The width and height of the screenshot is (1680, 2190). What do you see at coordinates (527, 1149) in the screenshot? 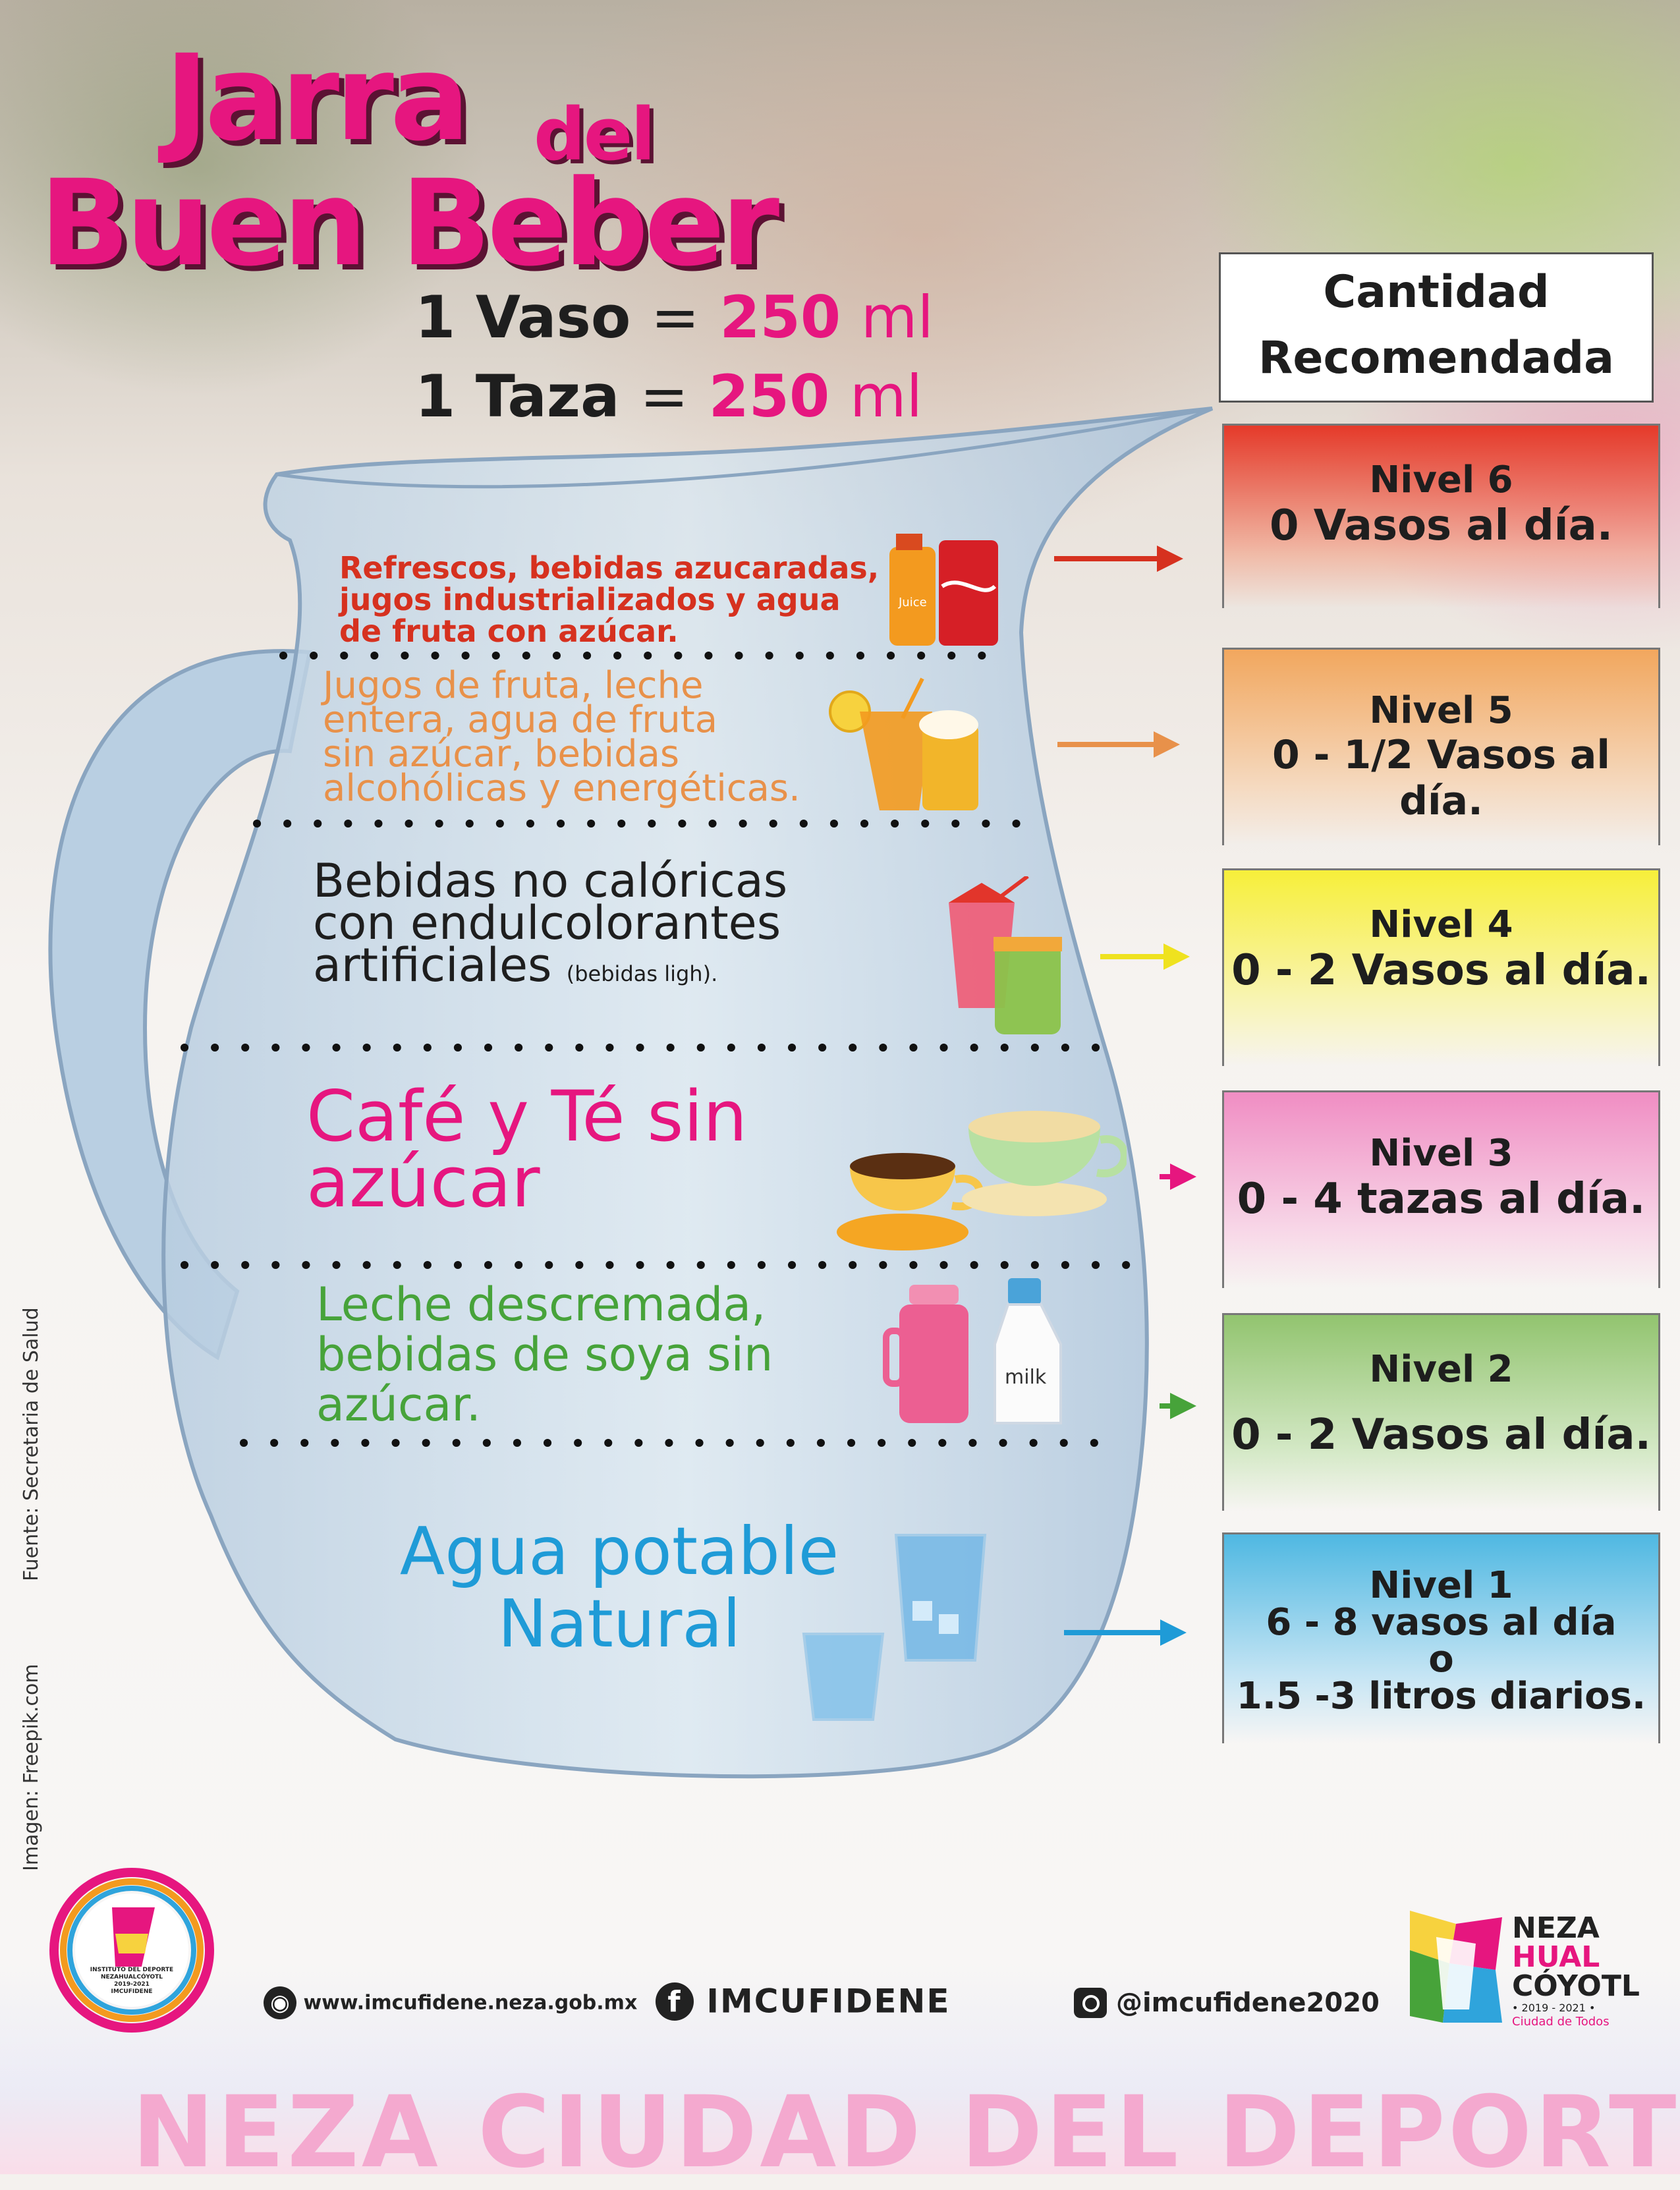
I see `category-3-text: Café y Té sin azúcar` at bounding box center [527, 1149].